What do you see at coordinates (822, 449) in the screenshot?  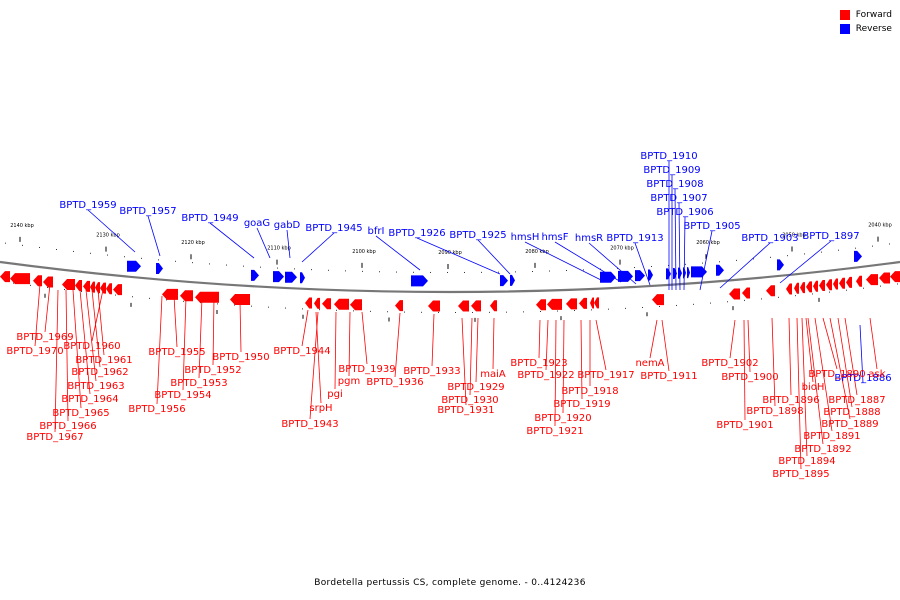 I see `gene-label: BPTD_1892` at bounding box center [822, 449].